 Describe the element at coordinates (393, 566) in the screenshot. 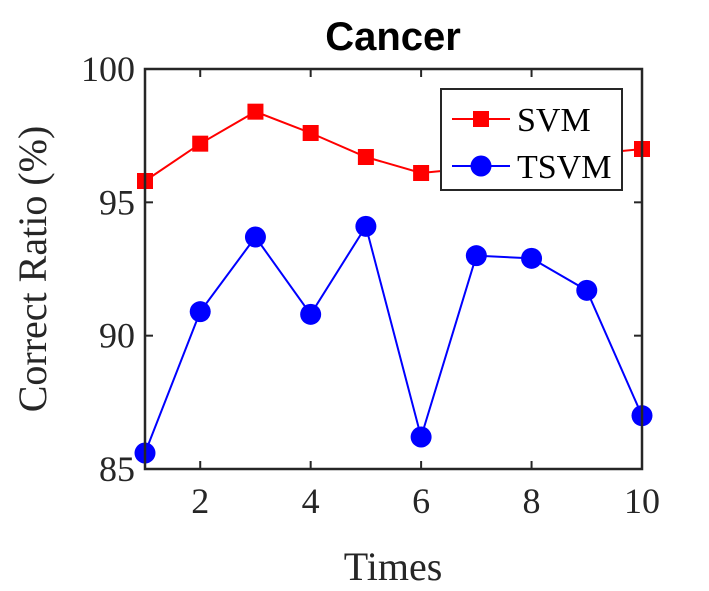

I see `x-axis-label: Times` at that location.